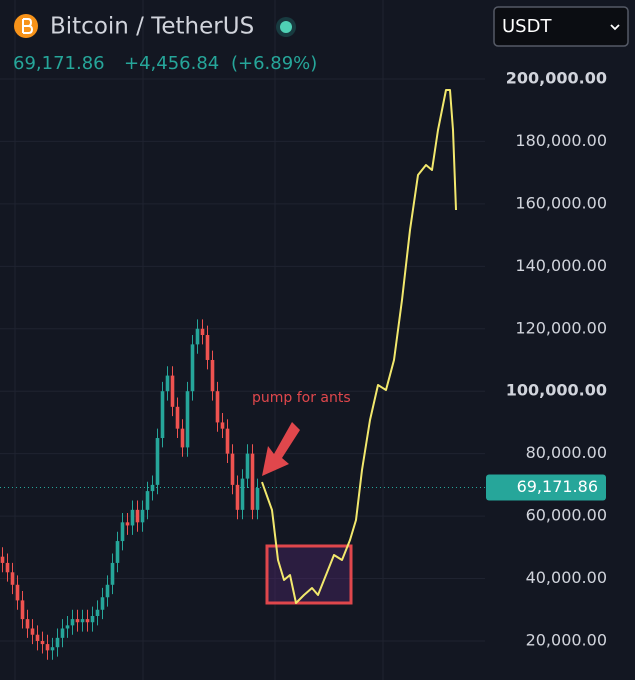  Describe the element at coordinates (556, 390) in the screenshot. I see `y-tick-label: 100,000.00` at that location.